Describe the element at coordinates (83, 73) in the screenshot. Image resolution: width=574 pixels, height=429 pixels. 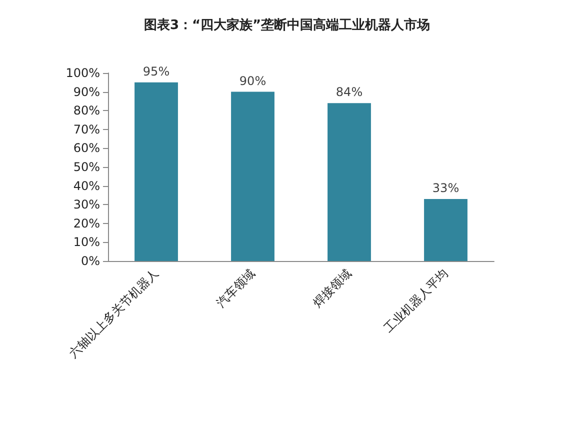
I see `y-tick-label: 100%` at that location.